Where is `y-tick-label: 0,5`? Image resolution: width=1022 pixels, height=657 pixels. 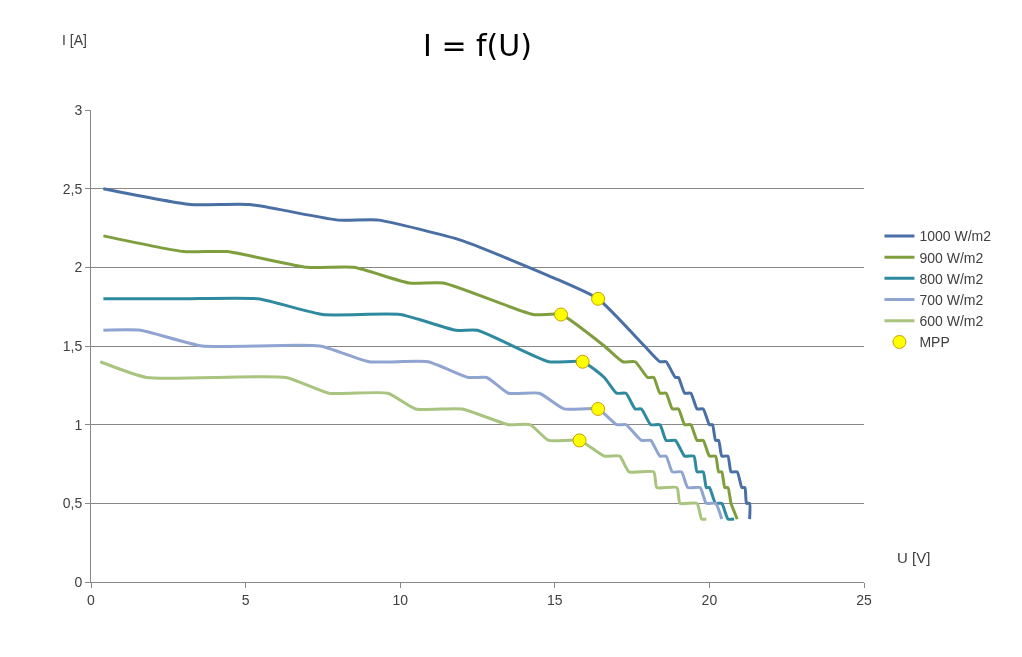
y-tick-label: 0,5 is located at coordinates (72, 503).